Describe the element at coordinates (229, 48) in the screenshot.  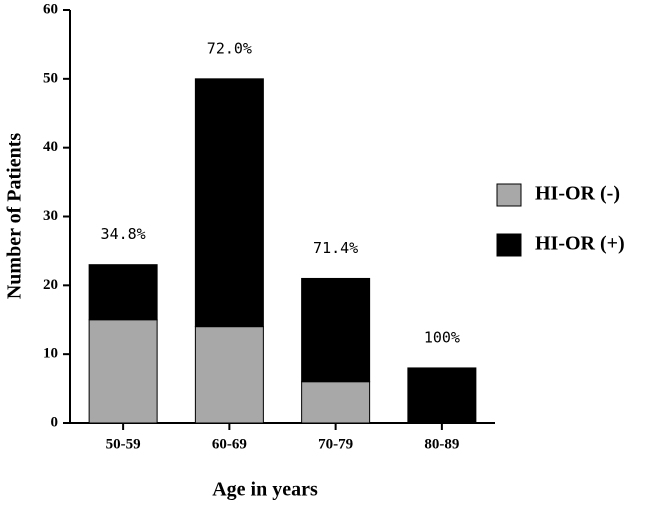
I see `bar-annotation: 72.0%` at that location.